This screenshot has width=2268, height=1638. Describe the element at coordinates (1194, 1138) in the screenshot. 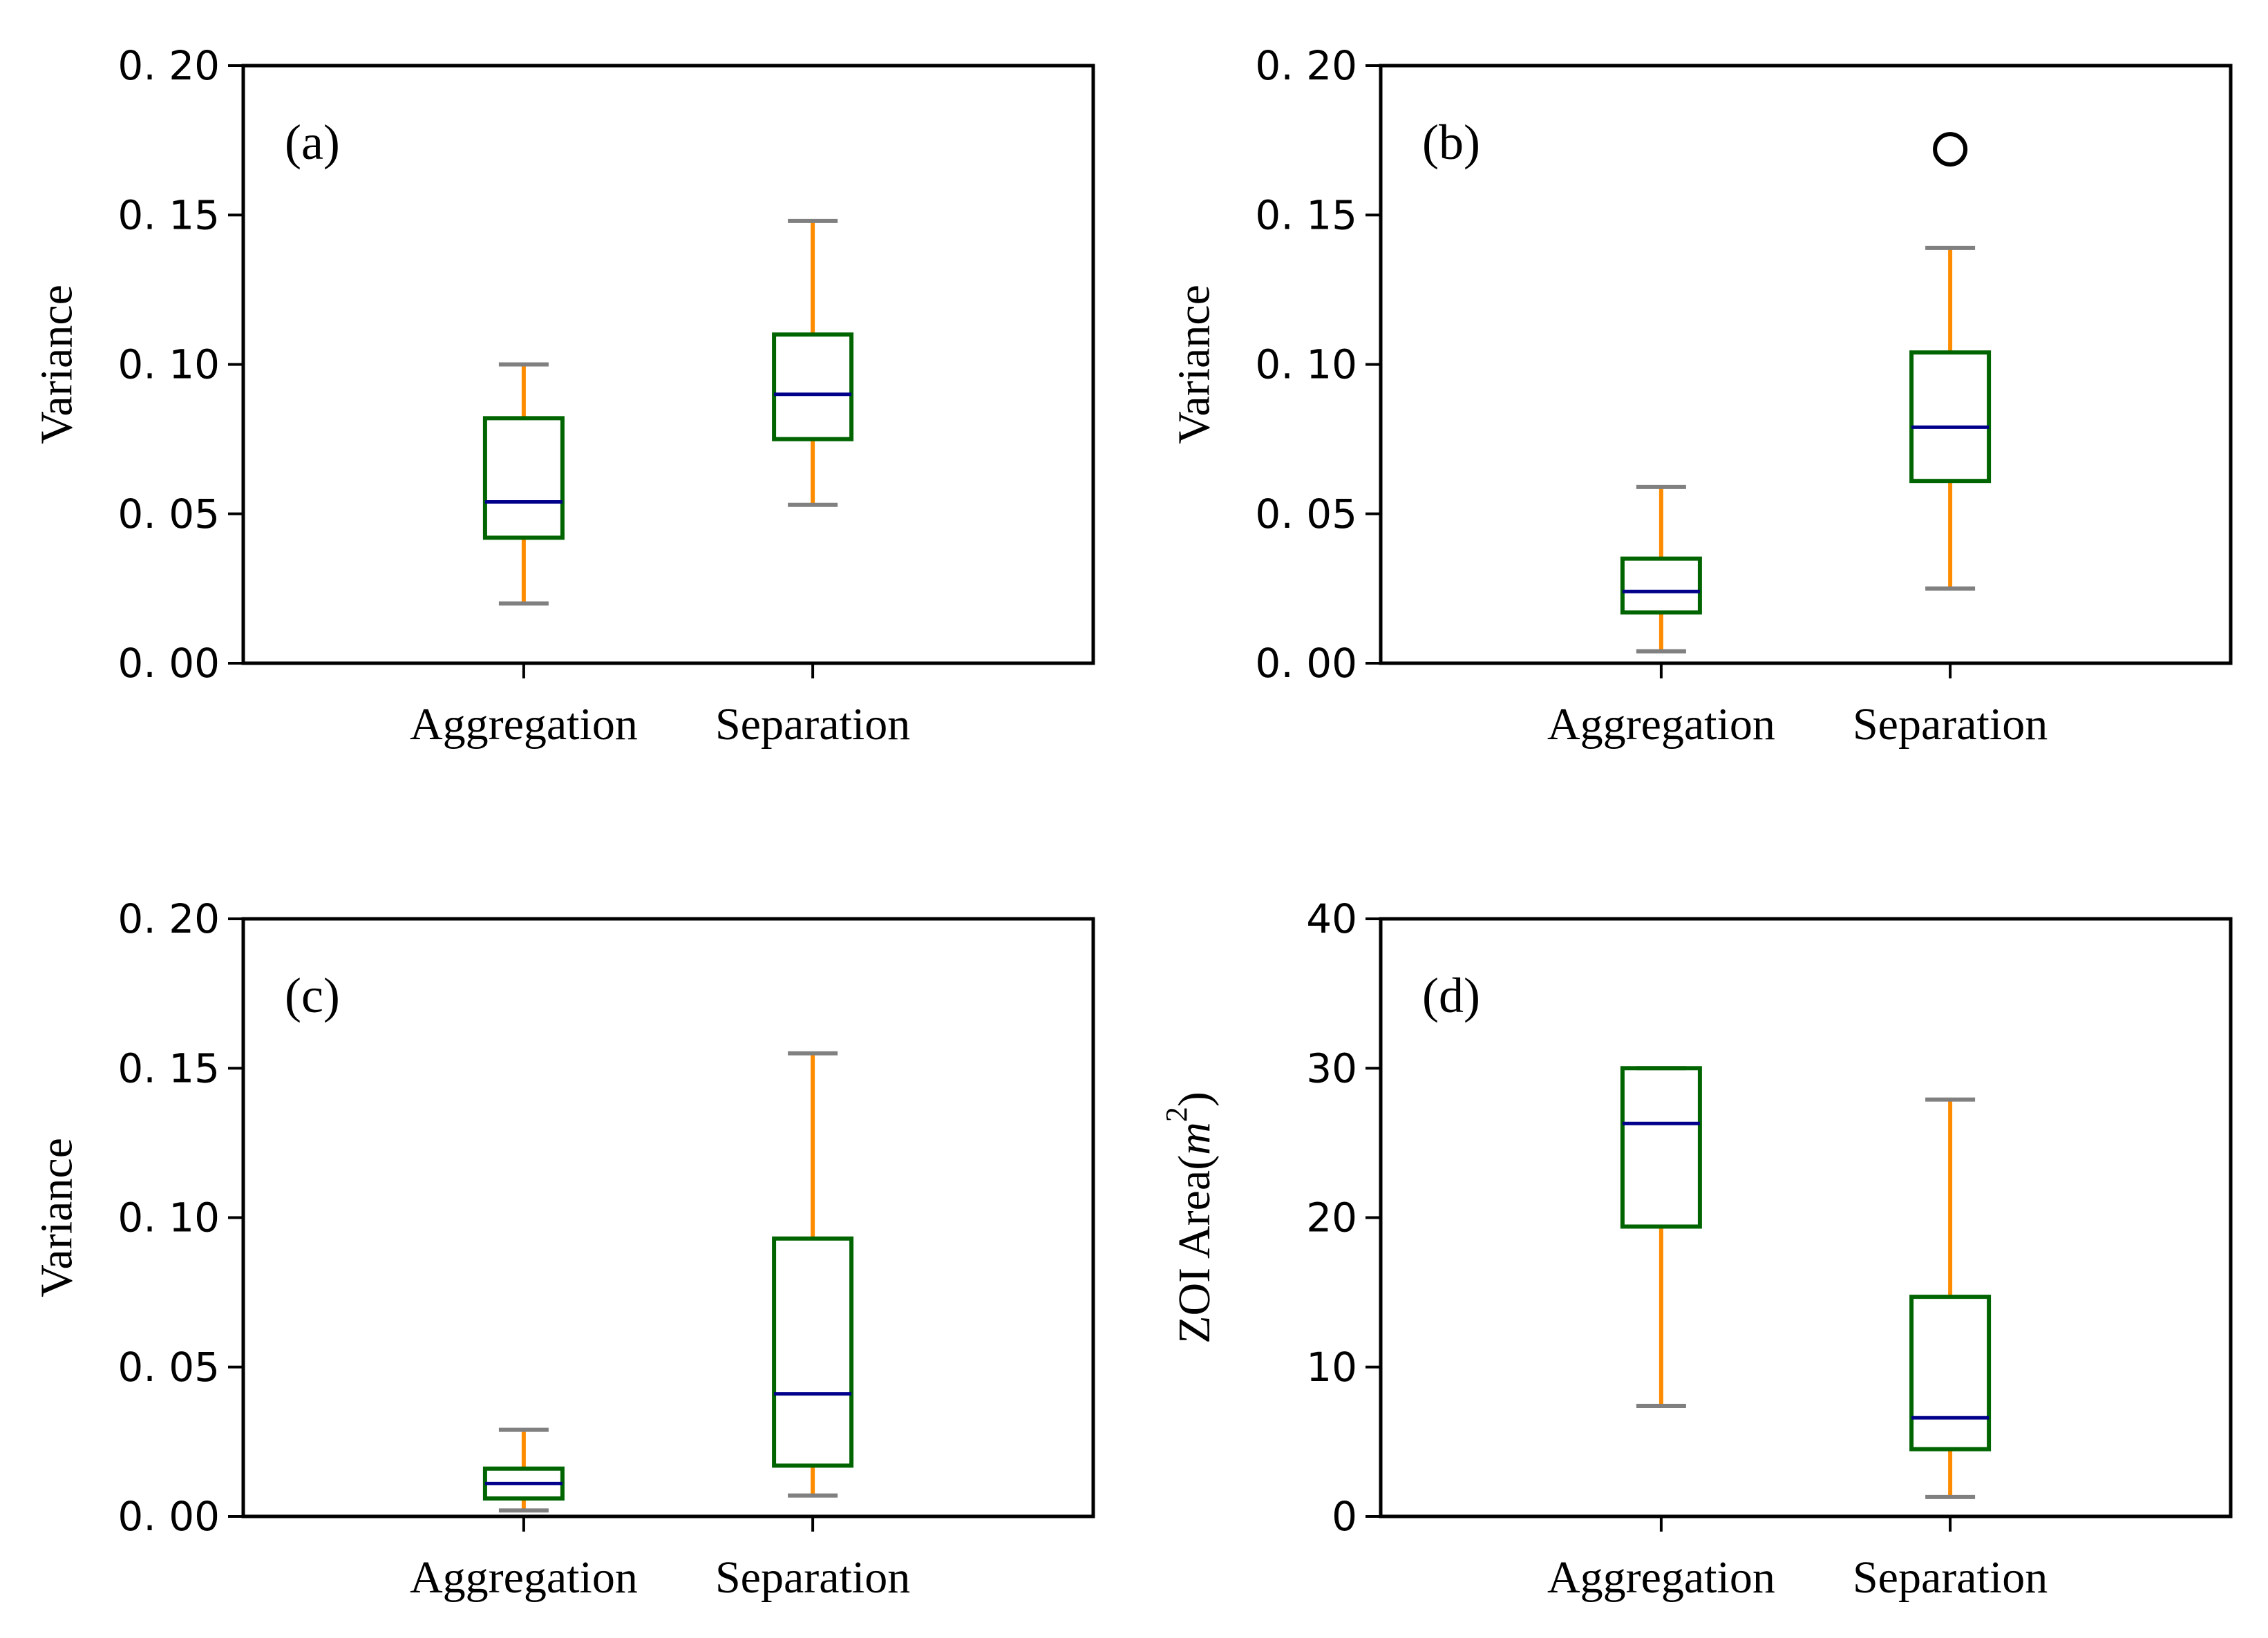

I see `y-axis-label-unit: m` at that location.